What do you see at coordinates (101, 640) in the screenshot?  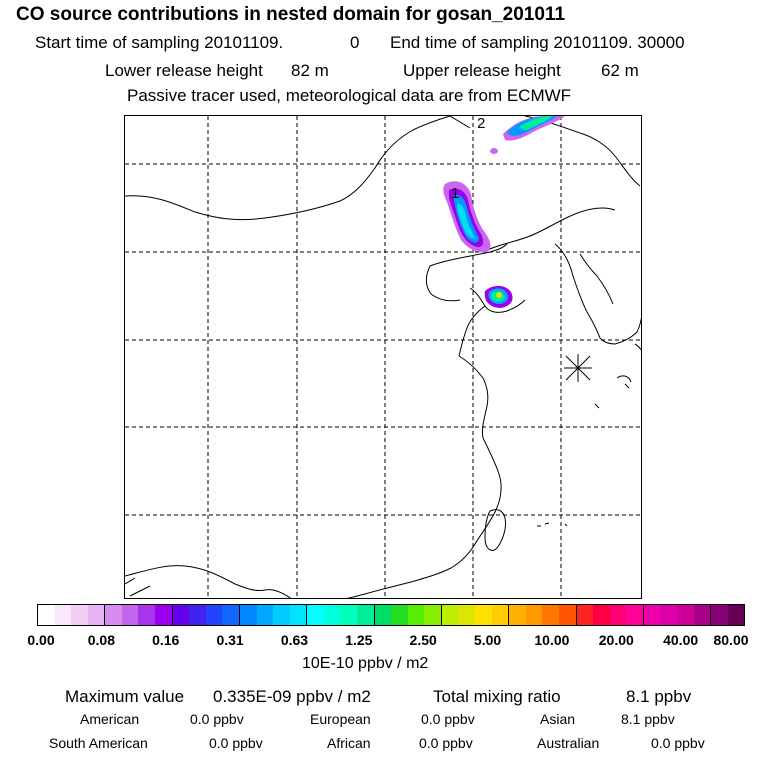 I see `colorbar-tick-label: 0.08` at bounding box center [101, 640].